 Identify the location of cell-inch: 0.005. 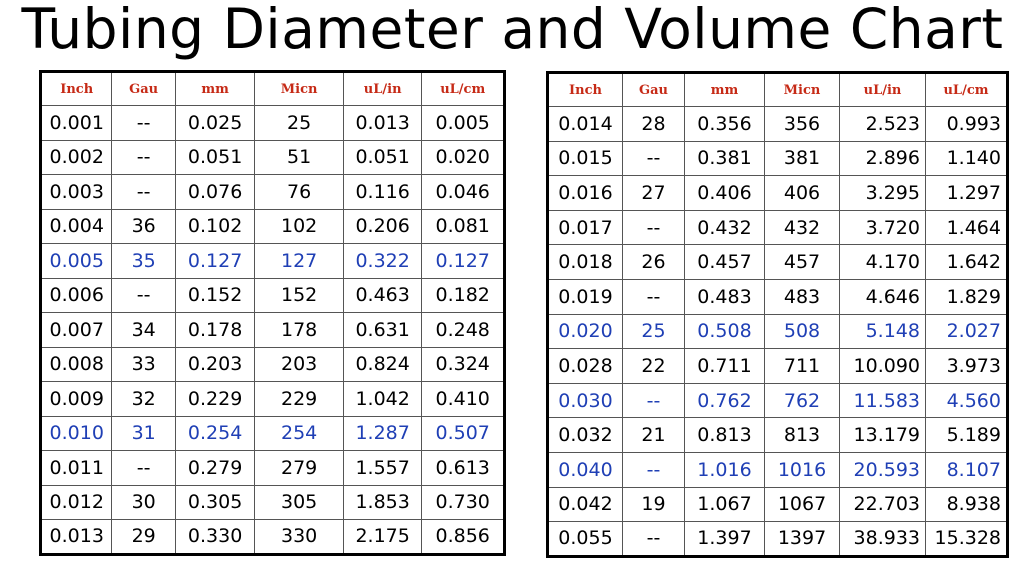
(76, 261).